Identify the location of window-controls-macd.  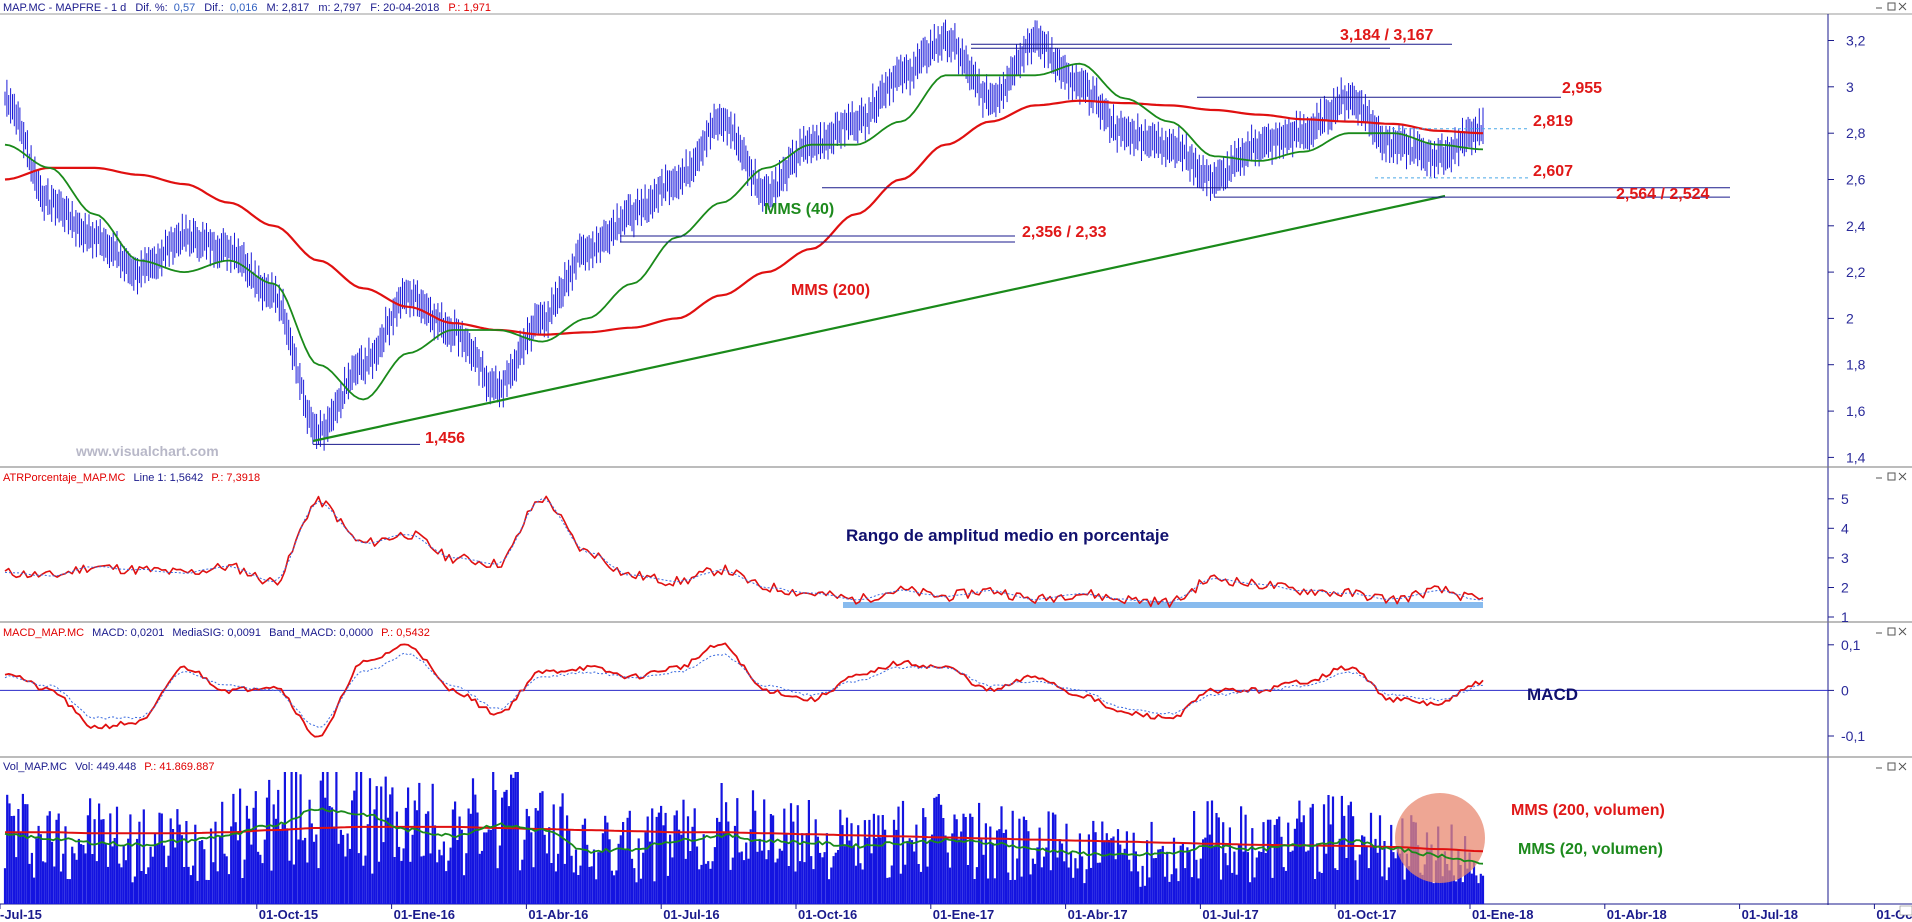
(1891, 631).